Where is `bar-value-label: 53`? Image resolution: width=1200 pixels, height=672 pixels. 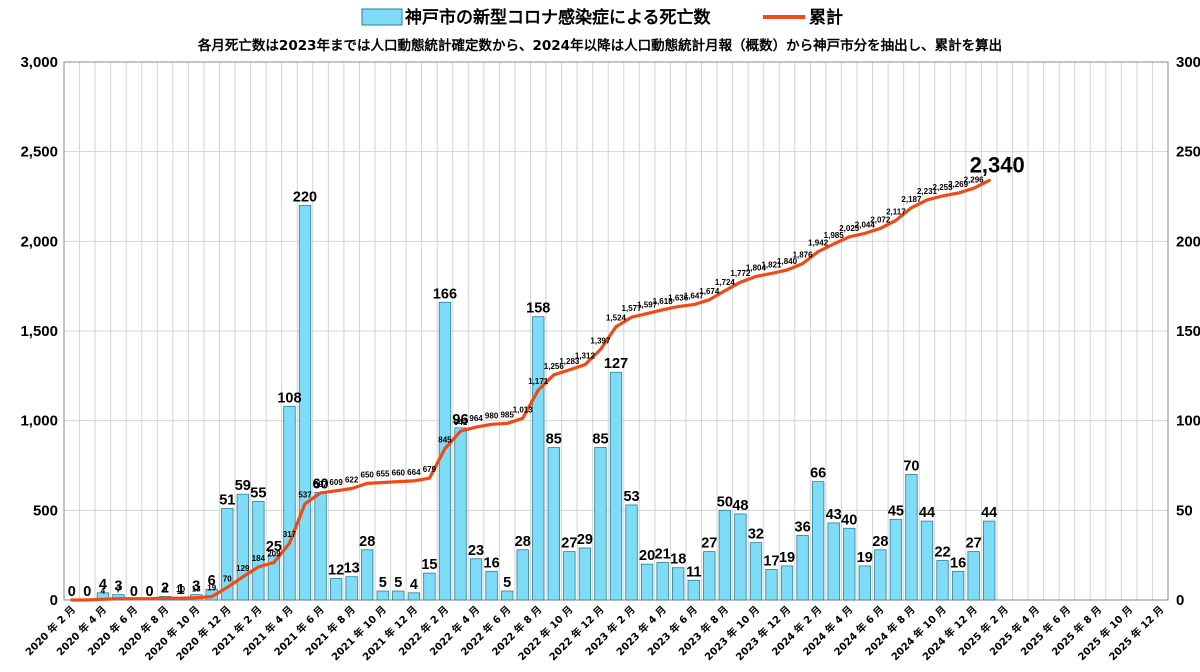
bar-value-label: 53 is located at coordinates (631, 497).